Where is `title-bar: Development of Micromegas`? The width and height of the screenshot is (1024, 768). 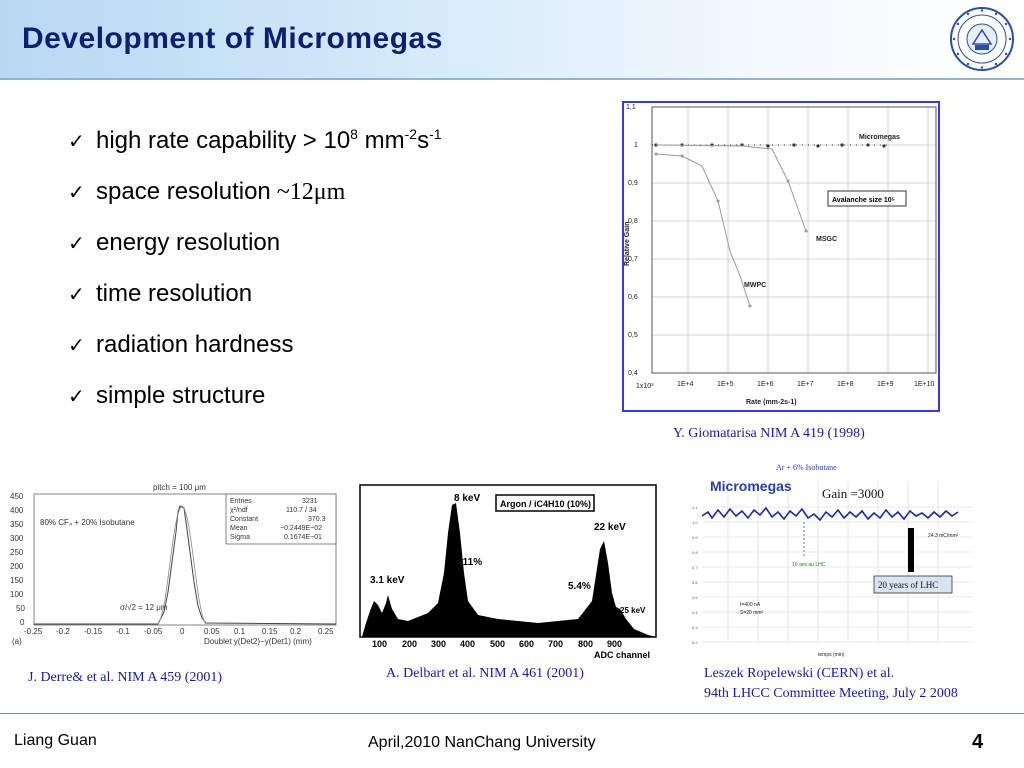 title-bar: Development of Micromegas is located at coordinates (512, 40).